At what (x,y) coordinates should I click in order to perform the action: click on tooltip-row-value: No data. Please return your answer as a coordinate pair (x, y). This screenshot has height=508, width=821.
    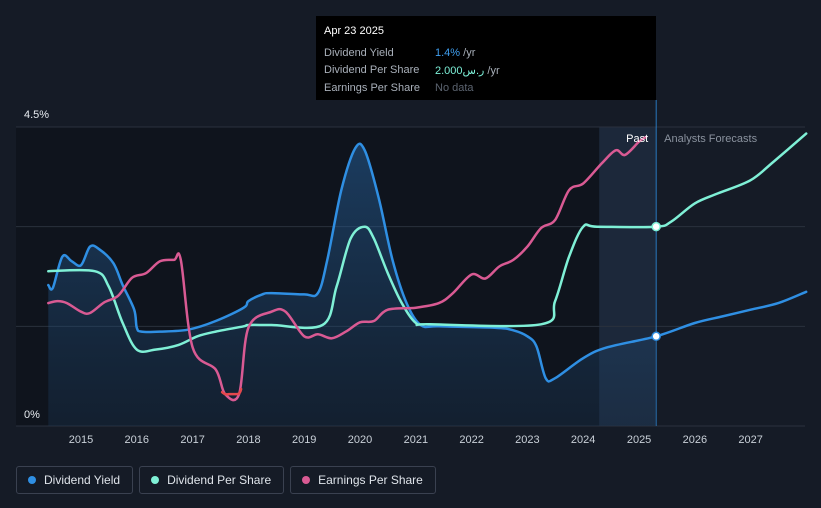
    Looking at the image, I should click on (454, 88).